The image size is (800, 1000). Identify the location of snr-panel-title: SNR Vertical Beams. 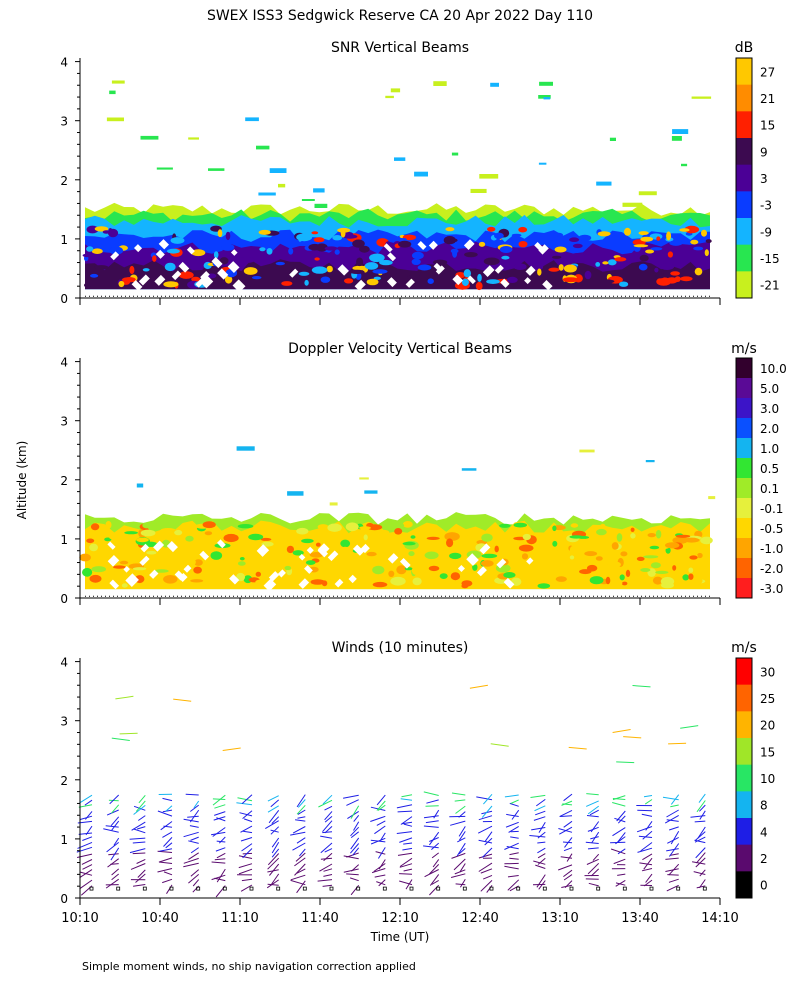
(400, 48).